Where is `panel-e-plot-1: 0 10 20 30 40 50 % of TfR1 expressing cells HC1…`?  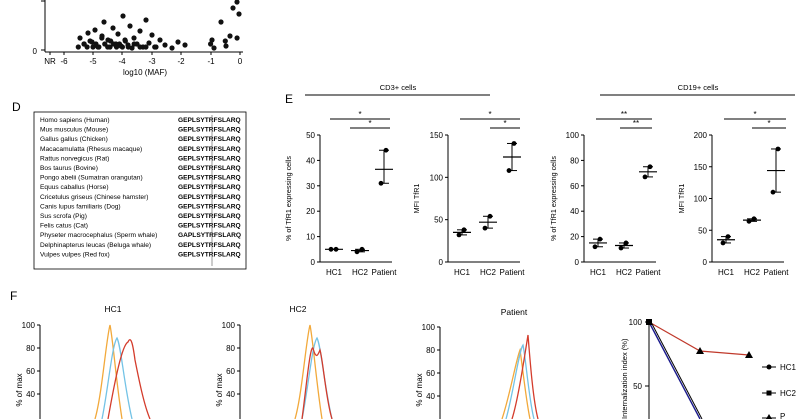 panel-e-plot-1: 0 10 20 30 40 50 % of TfR1 expressing cells HC1… is located at coordinates (340, 193).